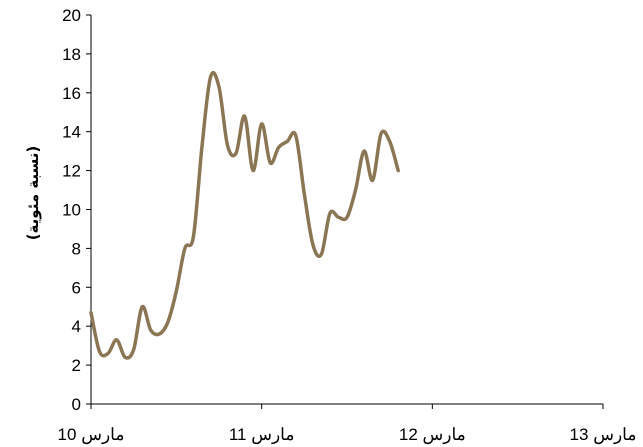 The width and height of the screenshot is (643, 447). I want to click on y-tick-label: 16, so click(71, 93).